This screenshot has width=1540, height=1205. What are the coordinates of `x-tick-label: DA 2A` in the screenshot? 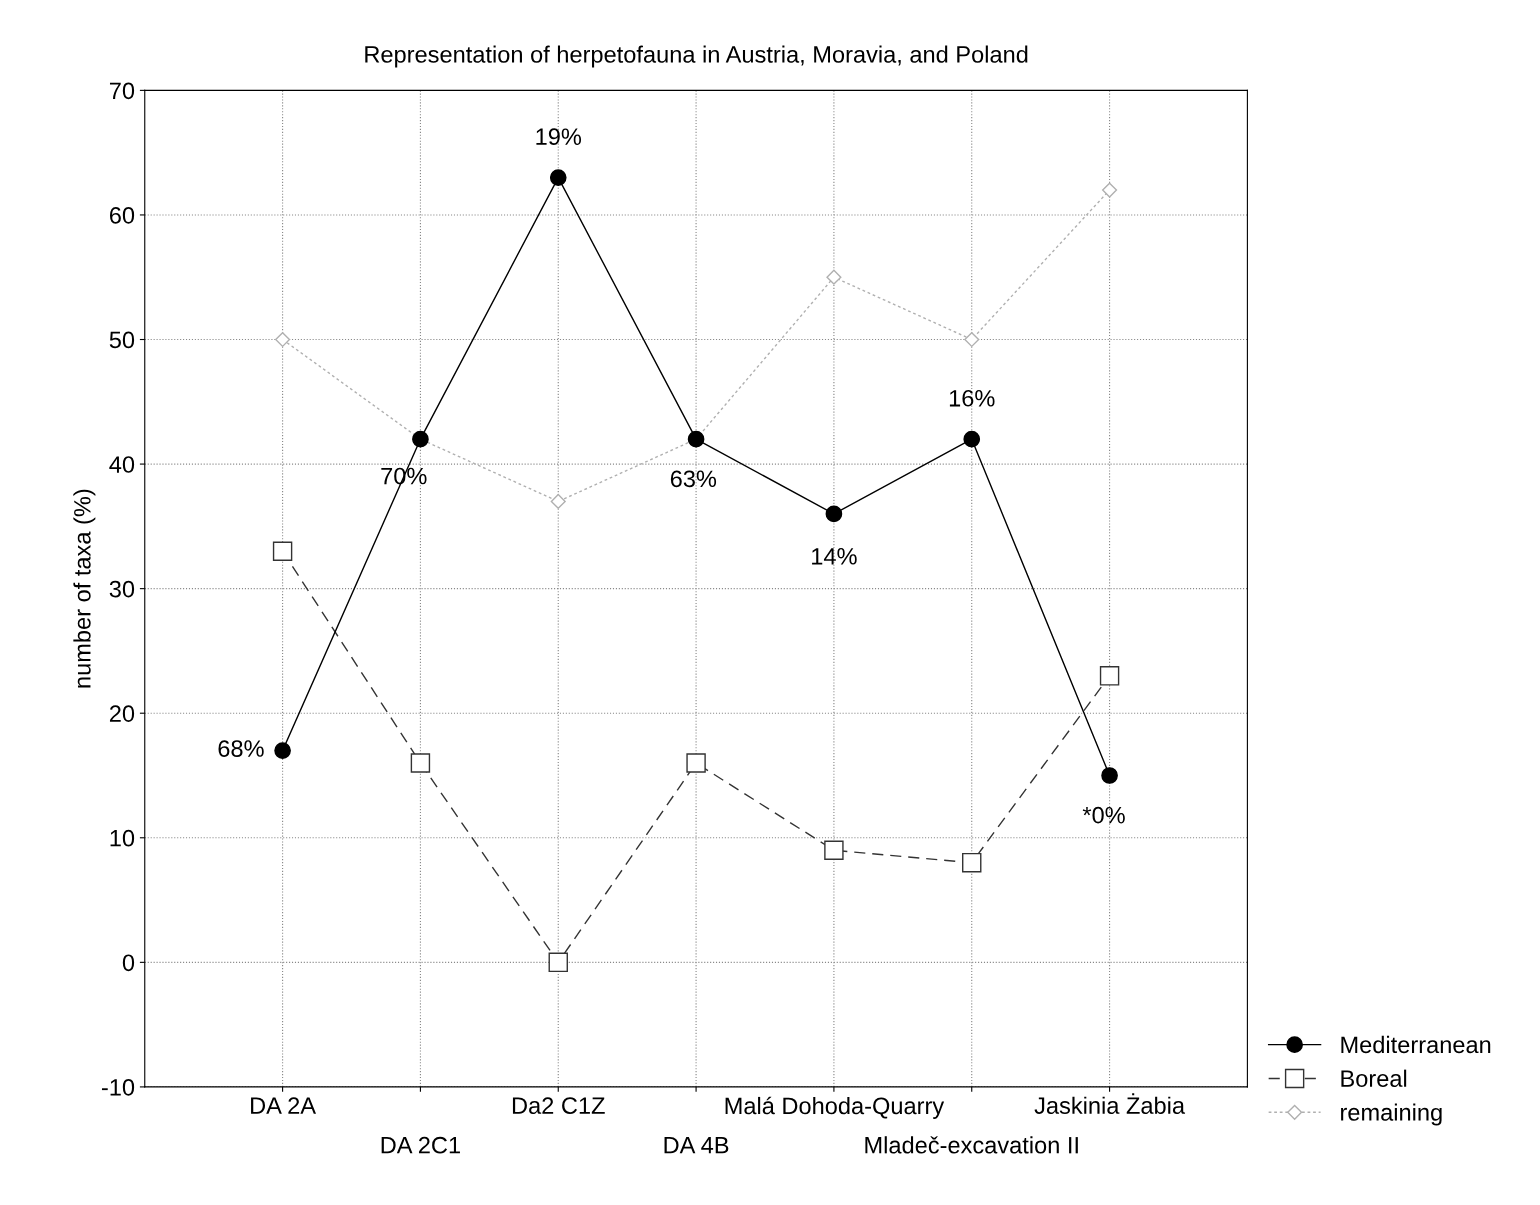 It's located at (284, 1105).